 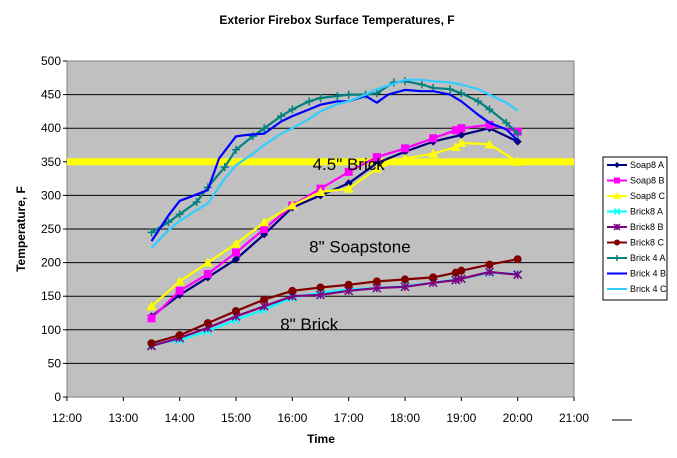 What do you see at coordinates (321, 439) in the screenshot?
I see `x-axis-title: Time` at bounding box center [321, 439].